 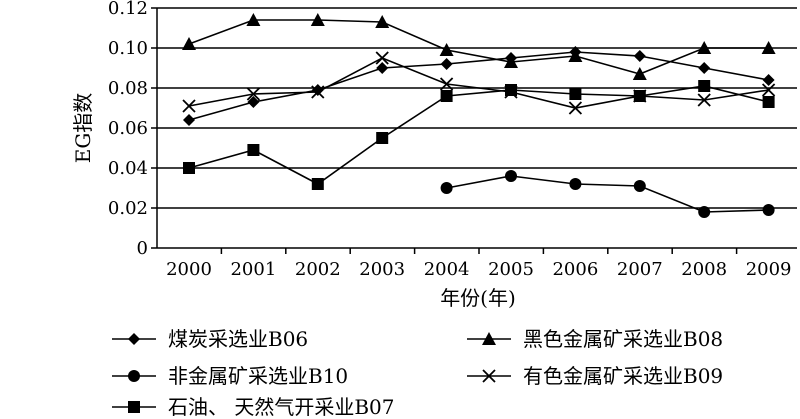 What do you see at coordinates (238, 339) in the screenshot?
I see `legend-label: 煤炭采选业B06` at bounding box center [238, 339].